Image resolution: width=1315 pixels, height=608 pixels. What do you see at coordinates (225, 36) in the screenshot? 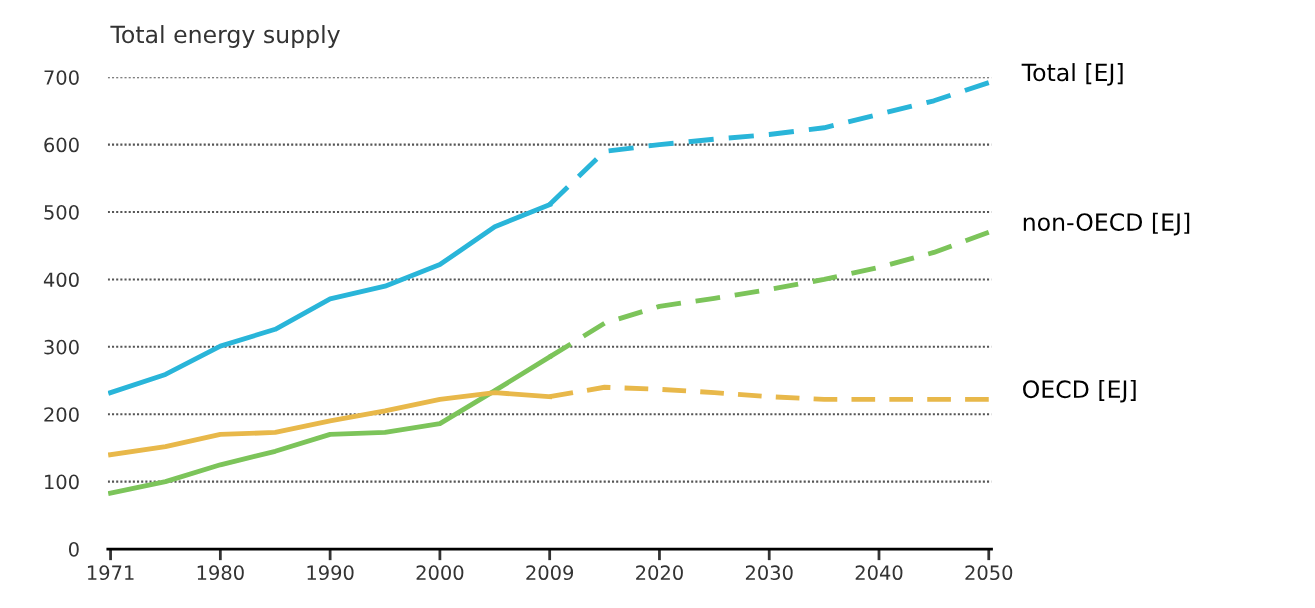
I see `chart-title: Total energy supply` at bounding box center [225, 36].